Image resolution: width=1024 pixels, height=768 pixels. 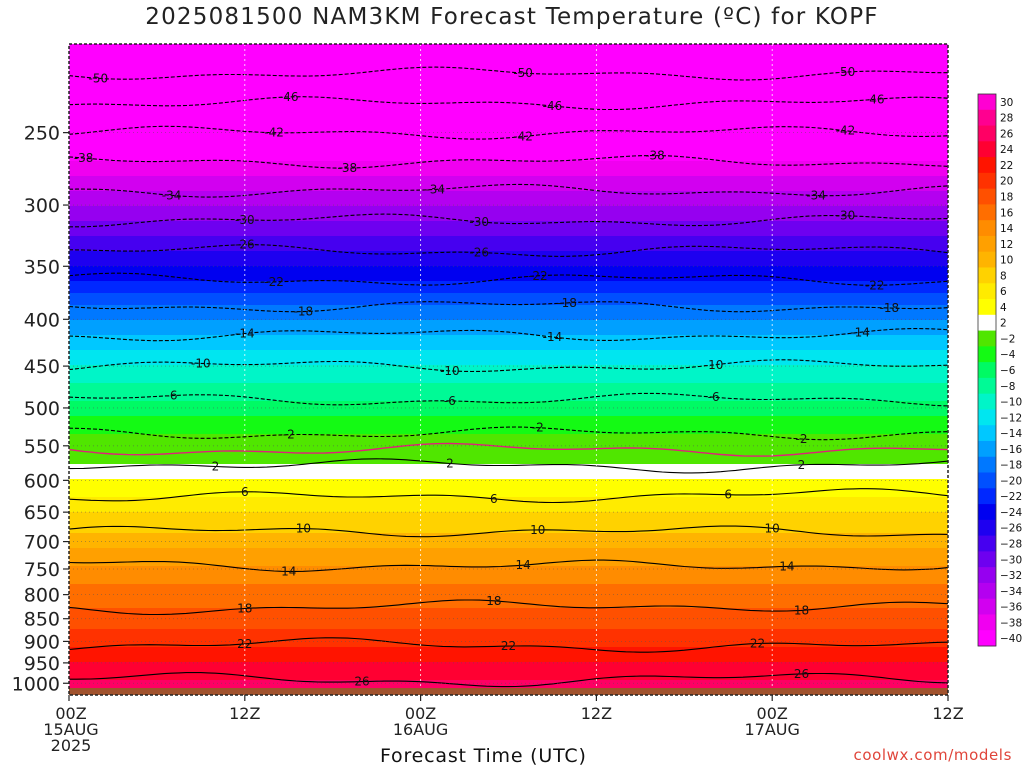 I want to click on colorbar-frame, so click(x=987, y=370).